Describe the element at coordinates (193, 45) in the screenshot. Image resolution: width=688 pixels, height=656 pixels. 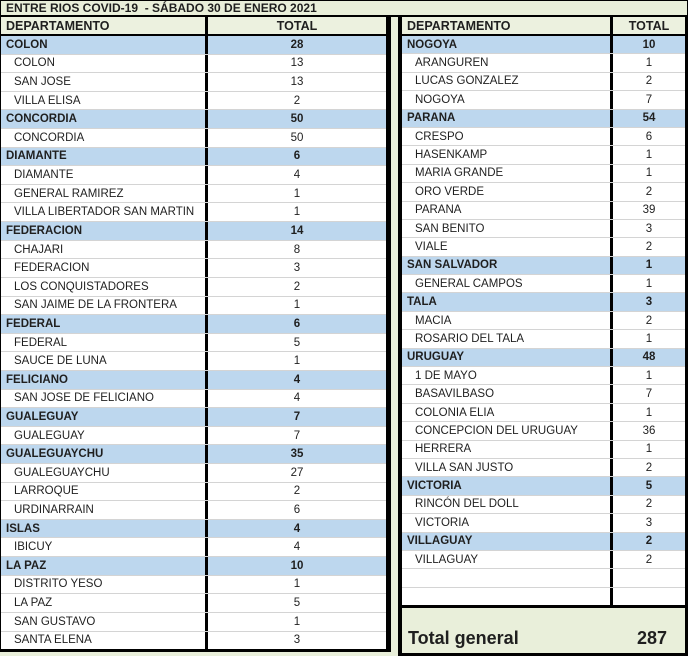
I see `department-subtotal-row: COLON 28` at that location.